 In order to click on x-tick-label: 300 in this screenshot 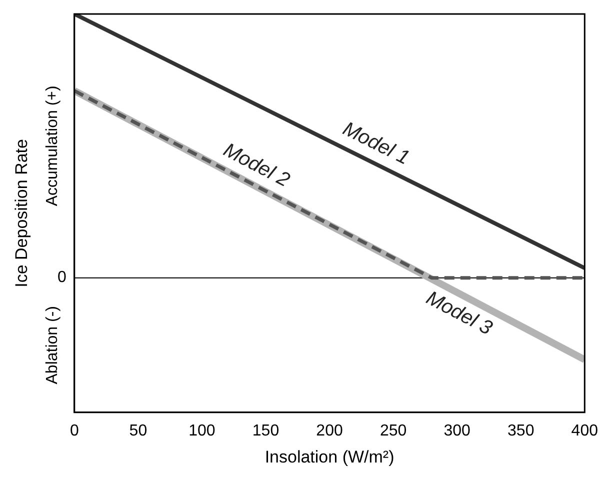, I will do `click(457, 431)`.